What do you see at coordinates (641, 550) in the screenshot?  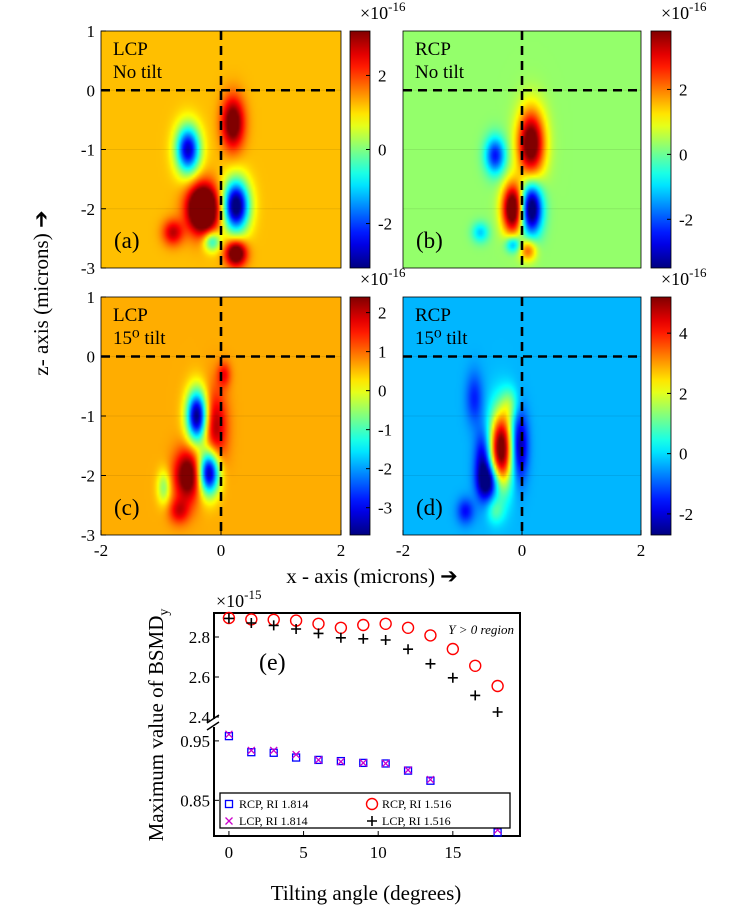 I see `tick-label: 2` at bounding box center [641, 550].